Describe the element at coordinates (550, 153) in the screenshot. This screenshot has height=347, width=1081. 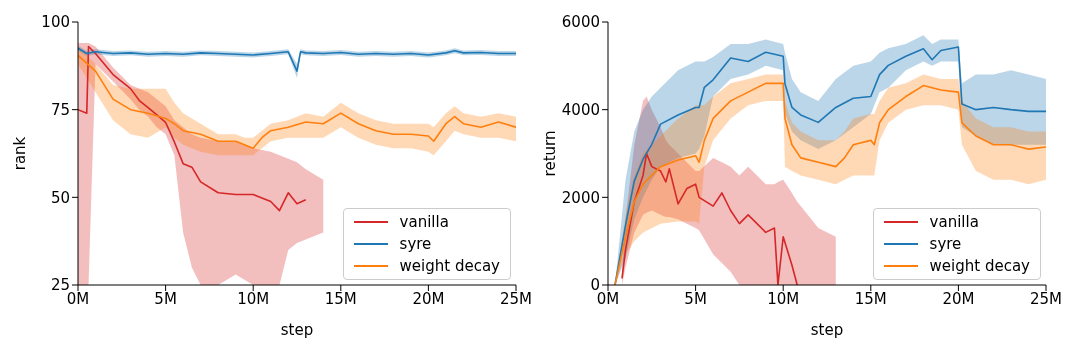
I see `y-axis-title: return` at that location.